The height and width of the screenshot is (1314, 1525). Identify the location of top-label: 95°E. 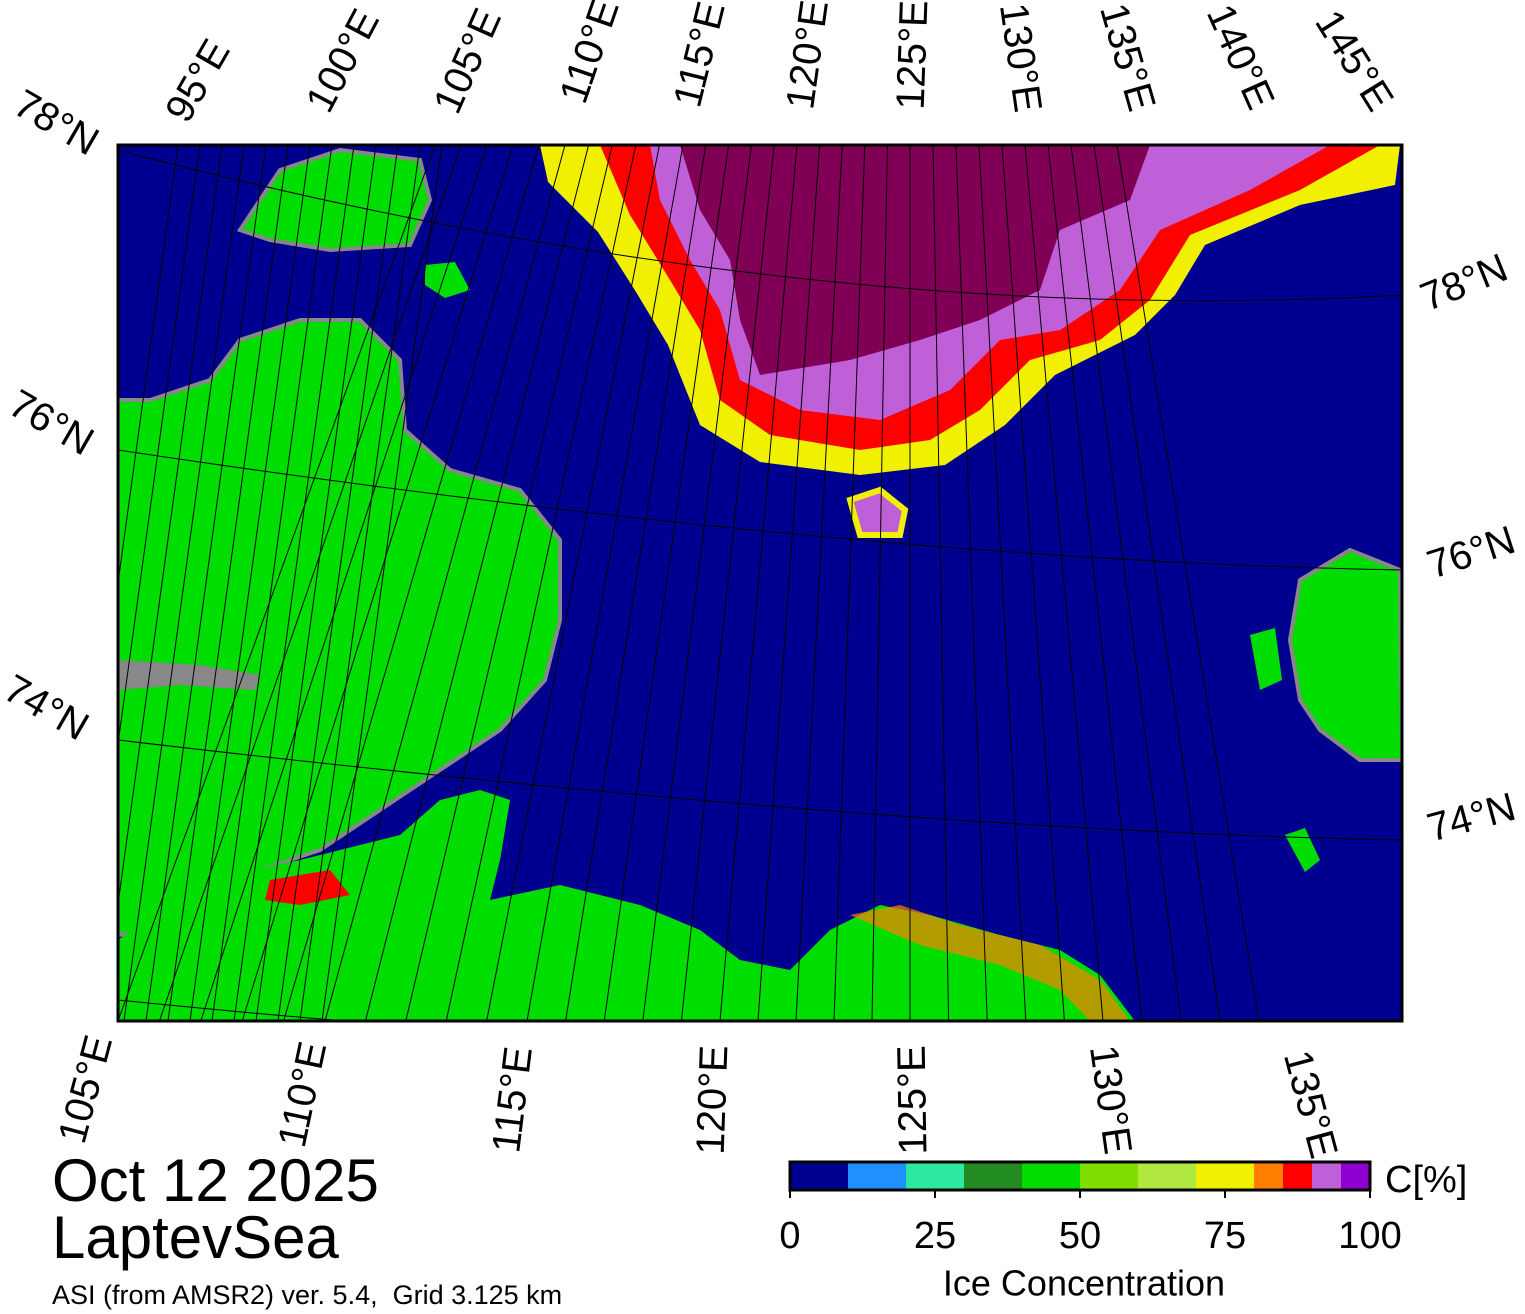
(198, 80).